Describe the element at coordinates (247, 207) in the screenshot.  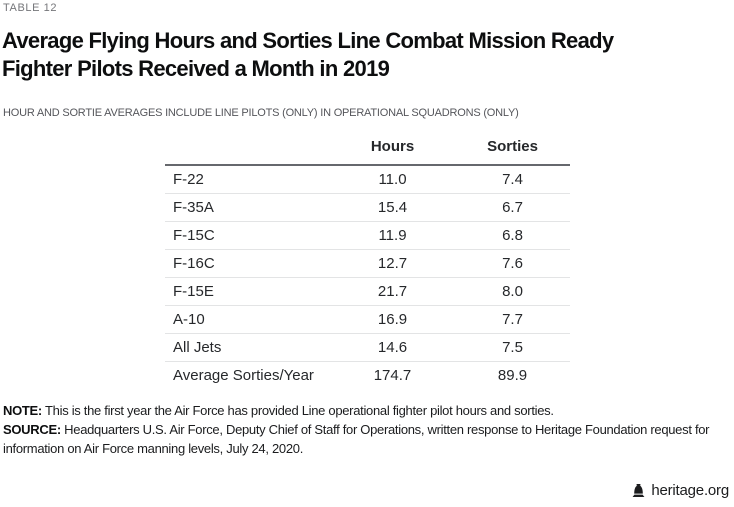
I see `aircraft-cell: F-35A` at that location.